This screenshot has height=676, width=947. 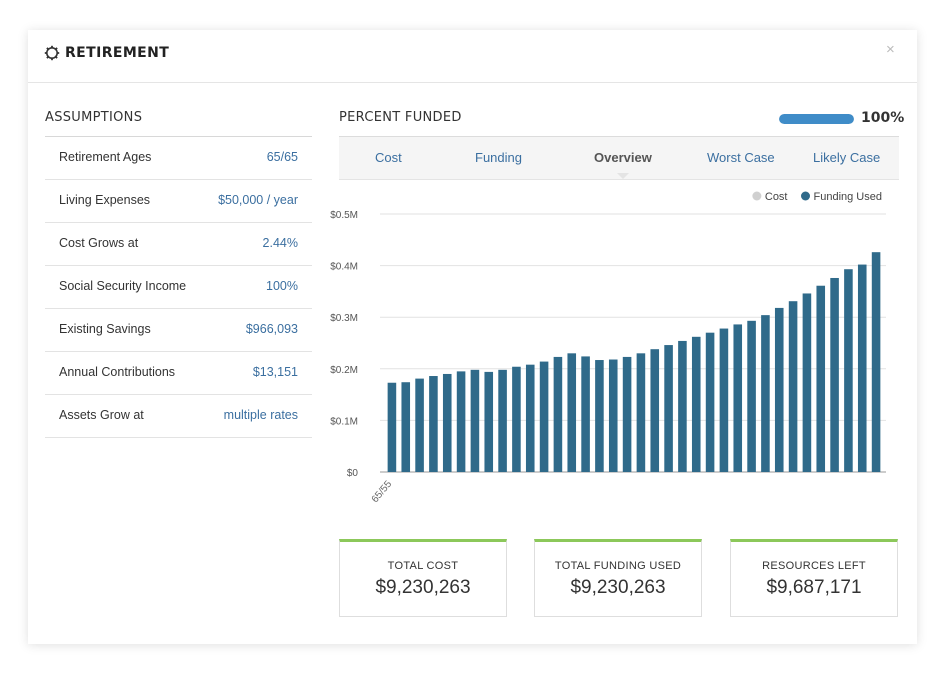 What do you see at coordinates (814, 587) in the screenshot?
I see `stat-value: $9,687,171` at bounding box center [814, 587].